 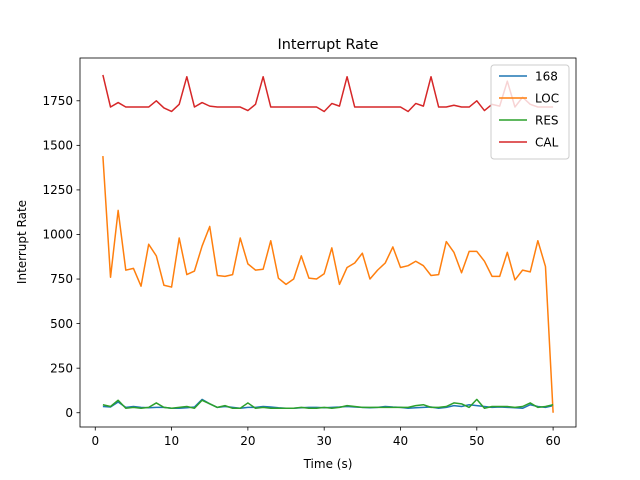 What do you see at coordinates (547, 99) in the screenshot?
I see `legend-label-loc: LOC` at bounding box center [547, 99].